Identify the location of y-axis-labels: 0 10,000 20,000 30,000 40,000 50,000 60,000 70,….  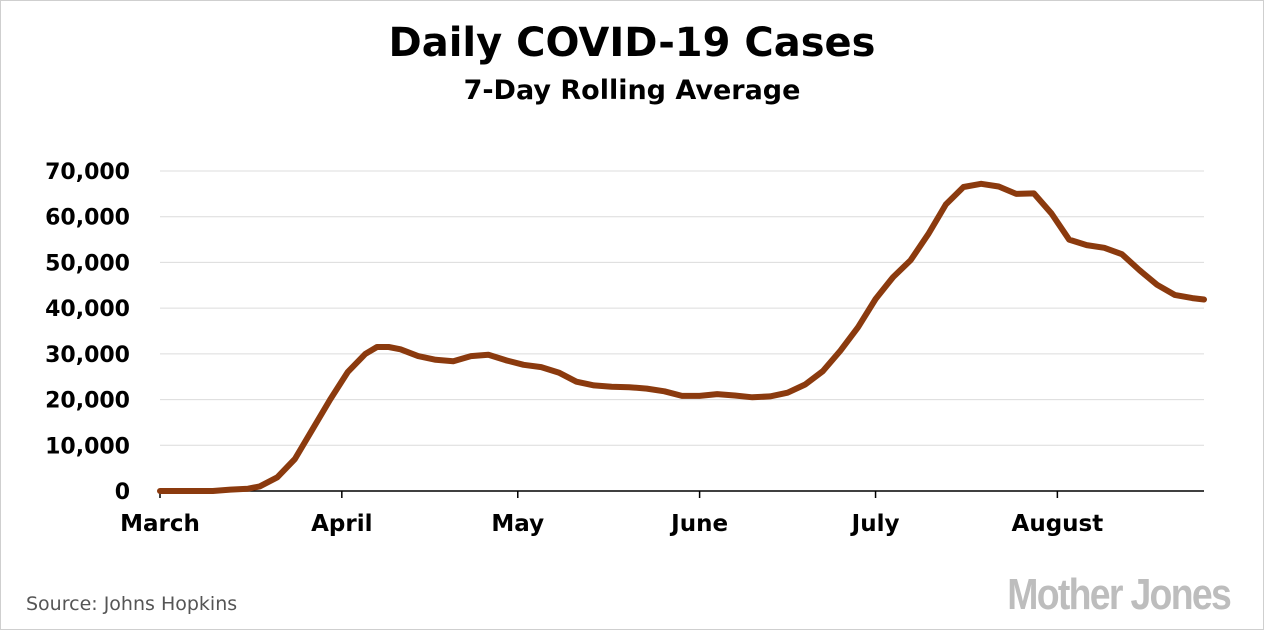
(87, 332).